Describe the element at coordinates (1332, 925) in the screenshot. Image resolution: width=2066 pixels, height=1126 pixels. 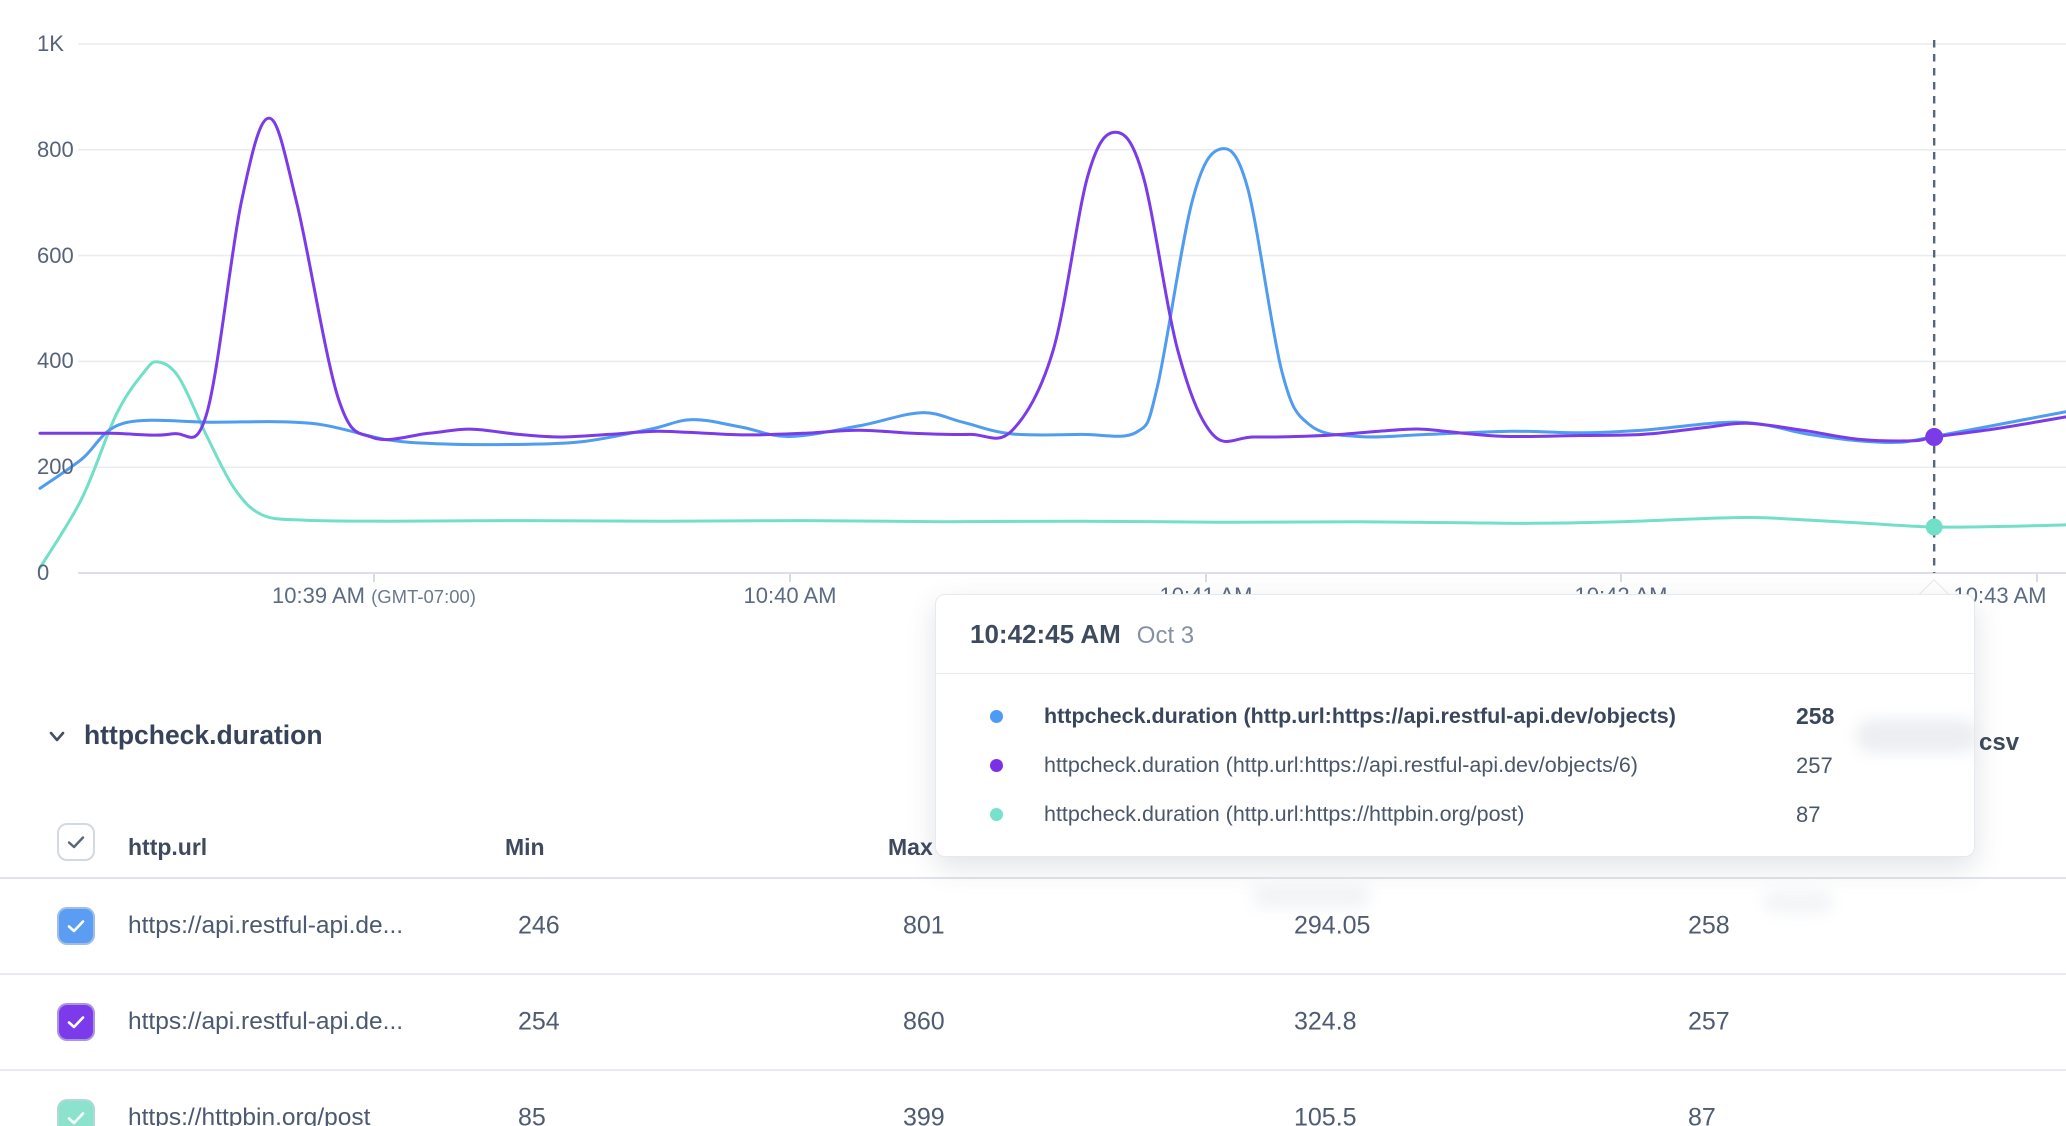
I see `cell-col4: 294.05` at that location.